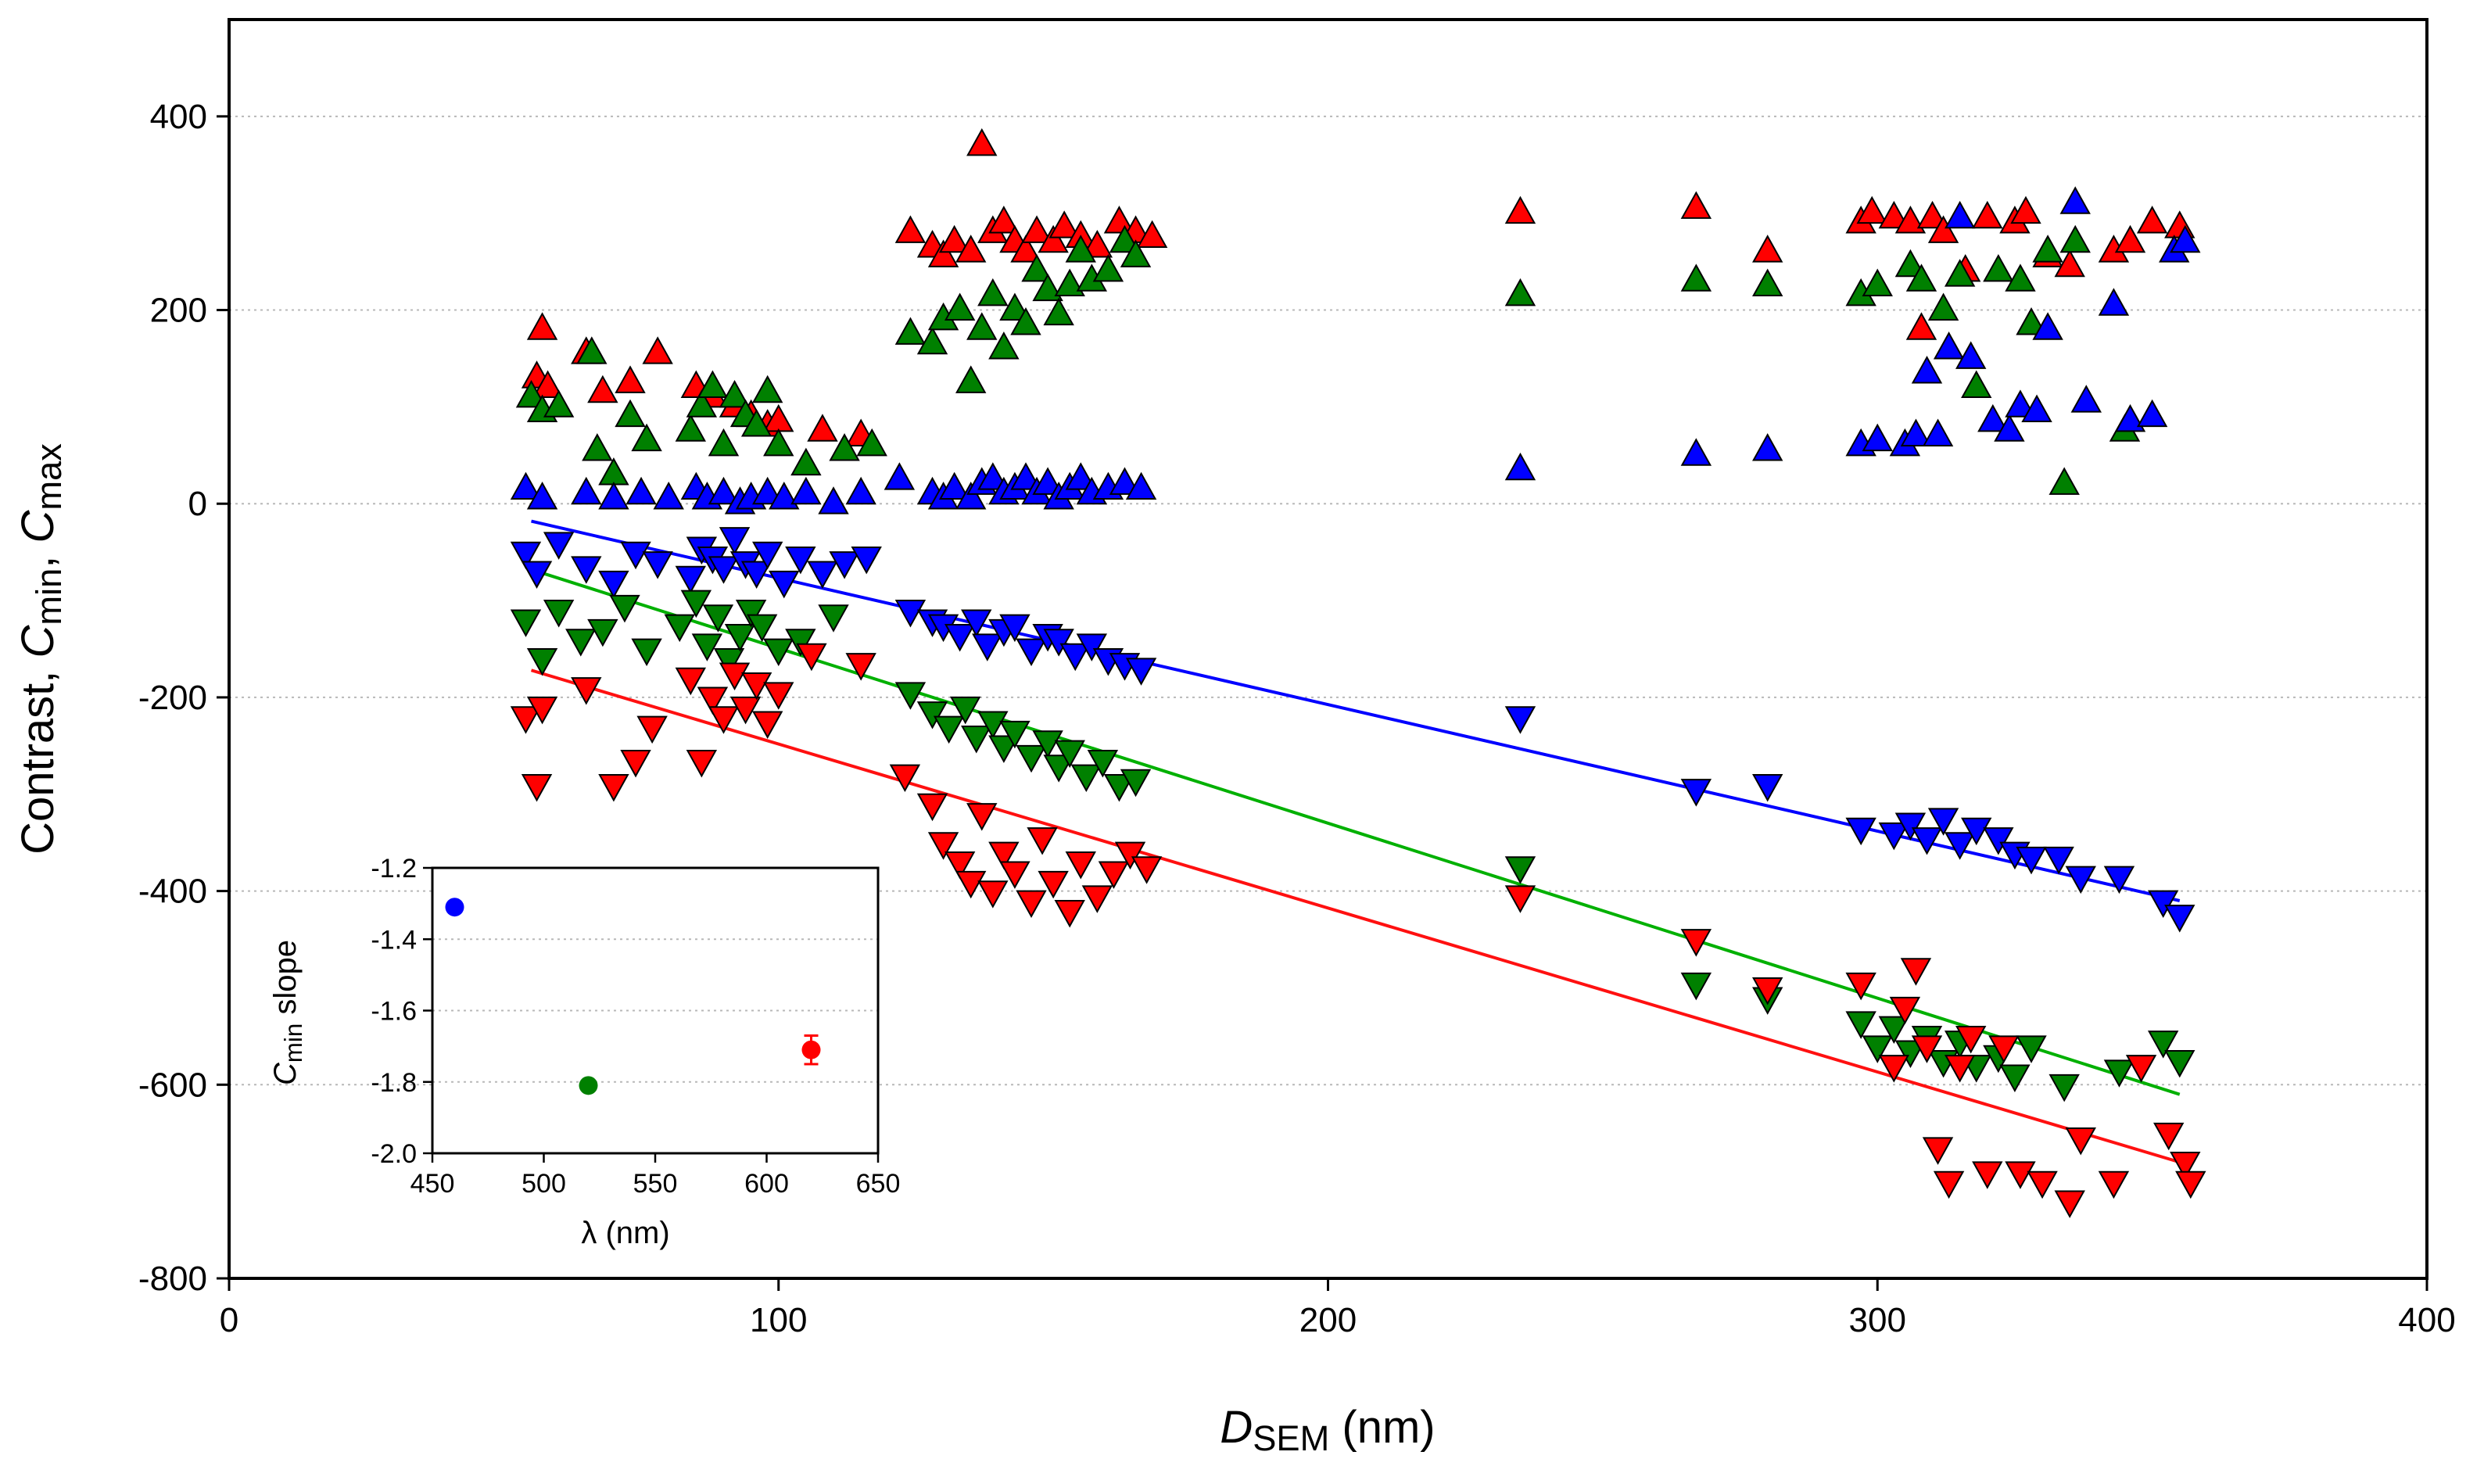 This screenshot has height=1484, width=2484. I want to click on inset-x-tick-label-2: 550, so click(655, 1184).